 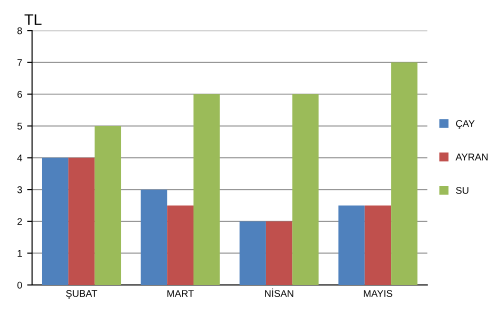 I want to click on legend-label: AYRAN, so click(x=472, y=157).